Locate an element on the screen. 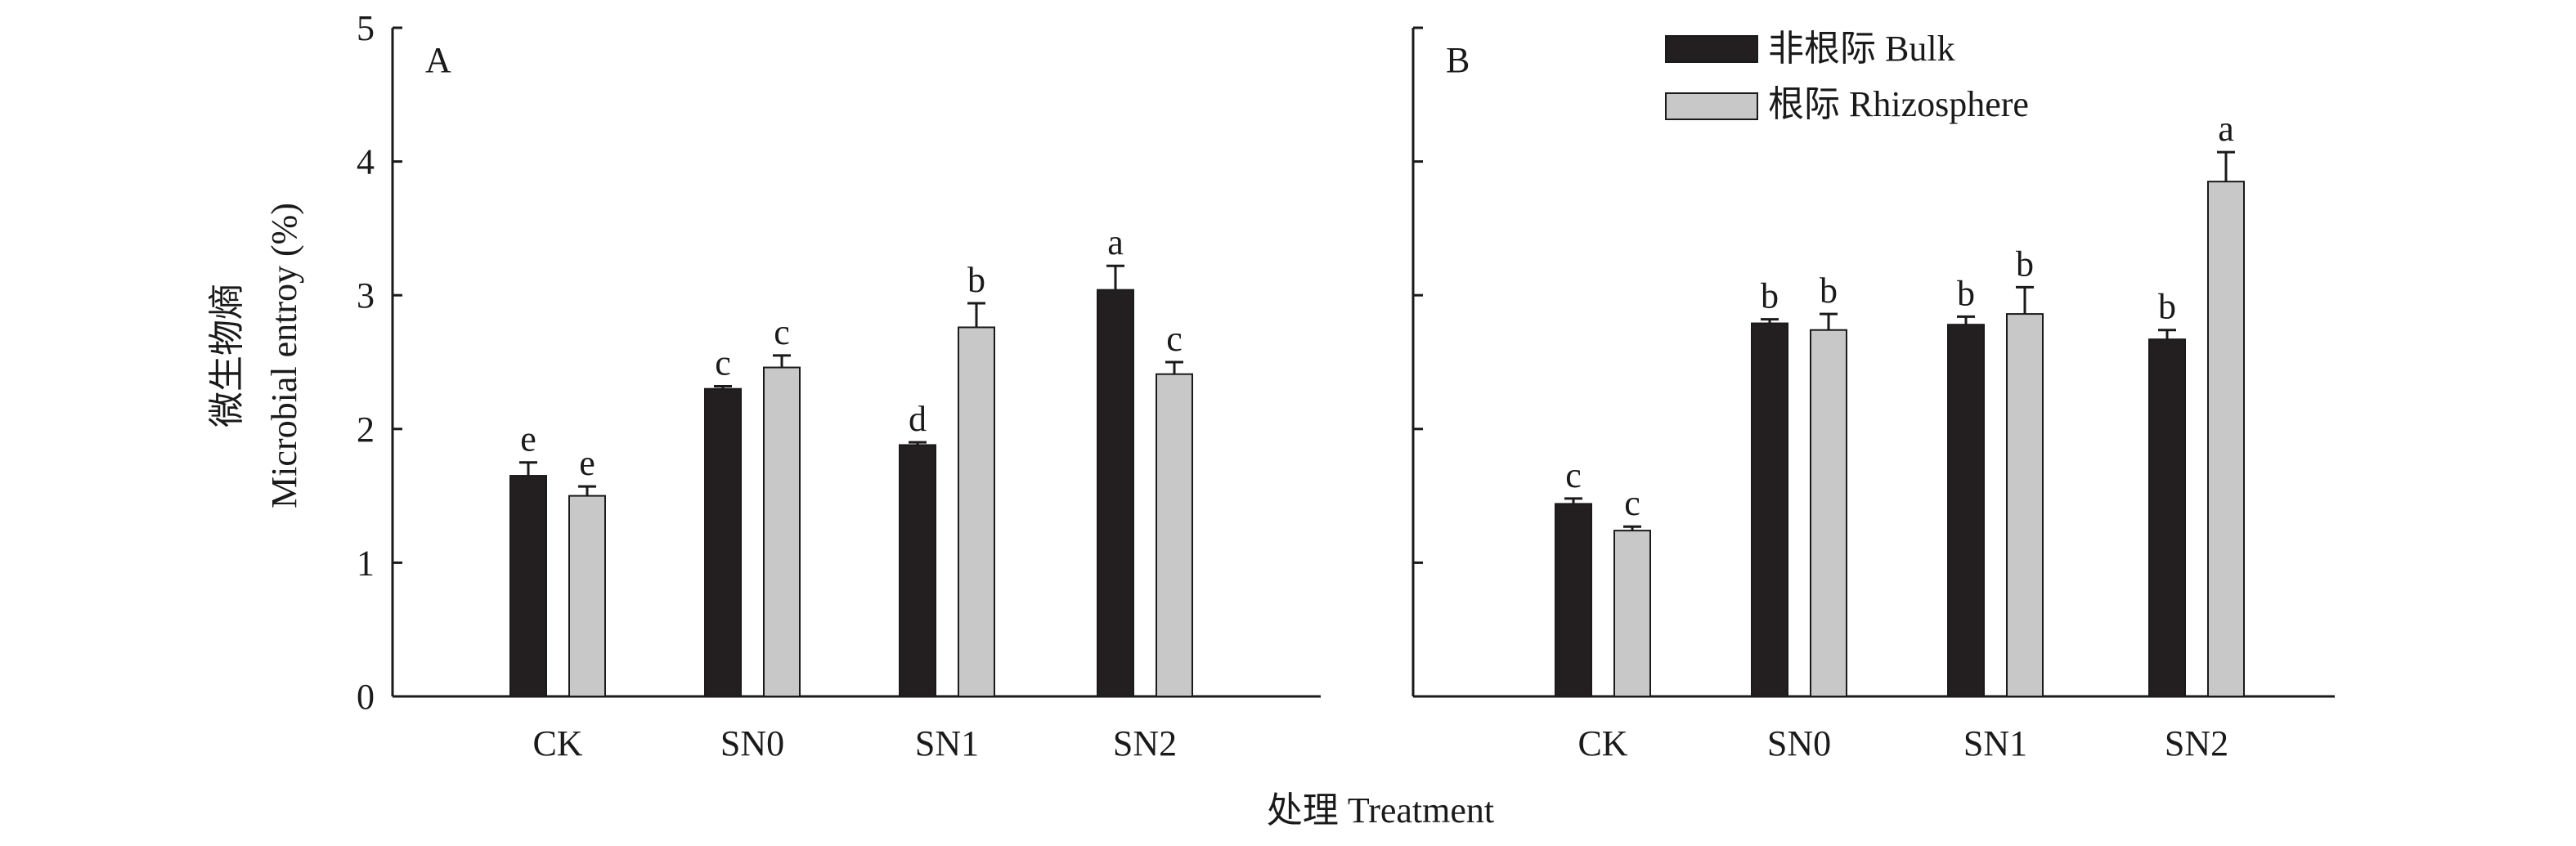  significance-letter: d is located at coordinates (918, 419).